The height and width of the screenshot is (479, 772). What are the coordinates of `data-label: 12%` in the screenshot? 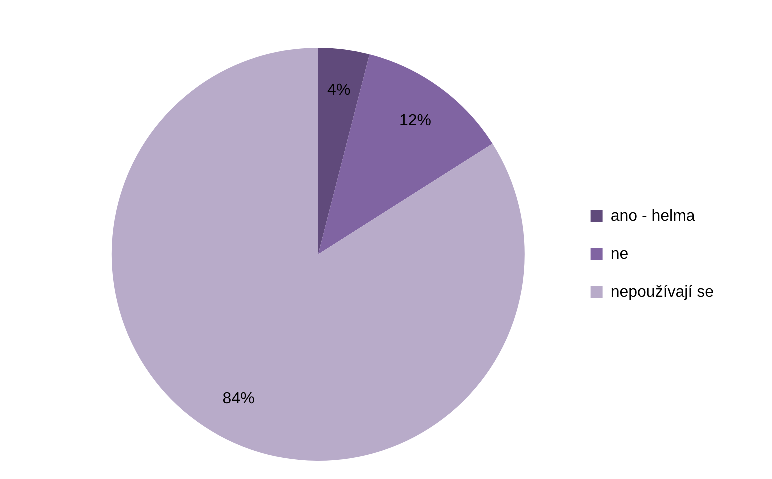 It's located at (415, 121).